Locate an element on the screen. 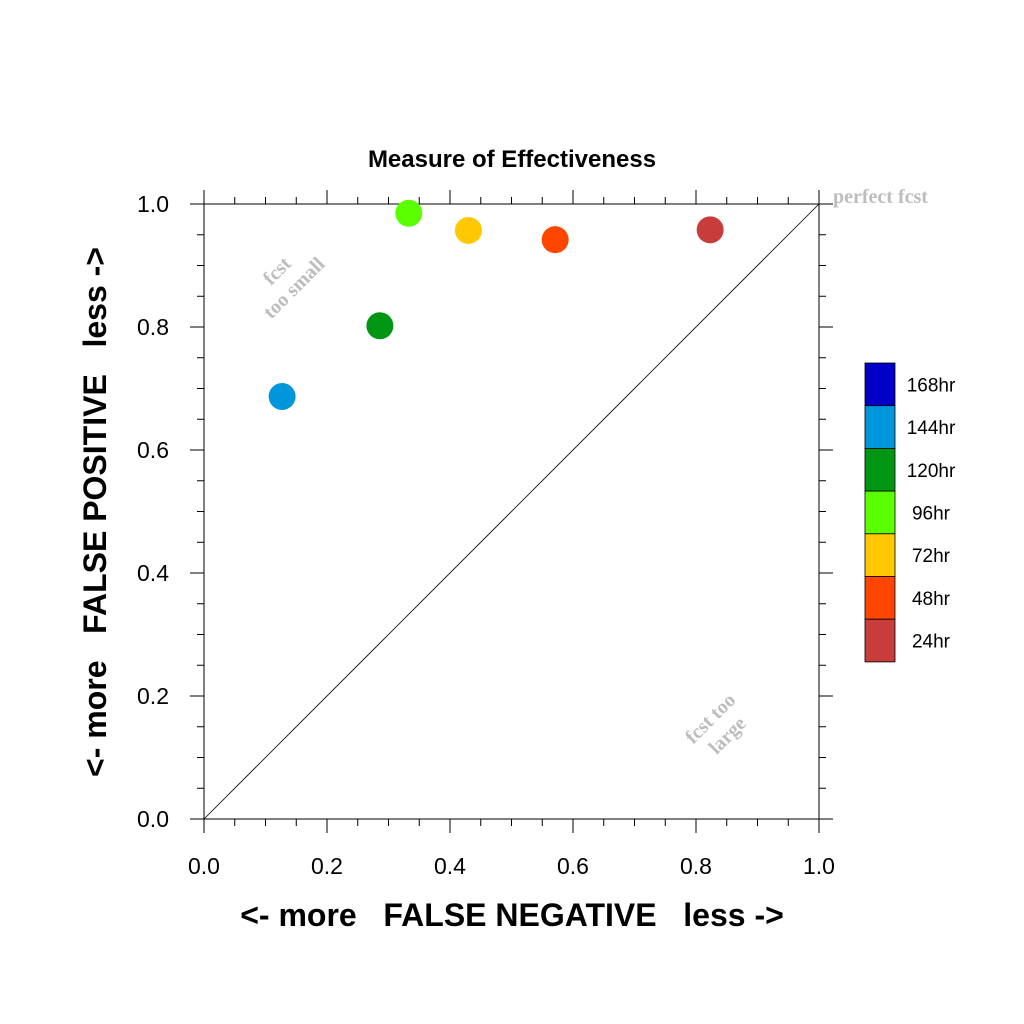 Image resolution: width=1024 pixels, height=1024 pixels. annotation-perfect-fcst: perfect fcst is located at coordinates (880, 197).